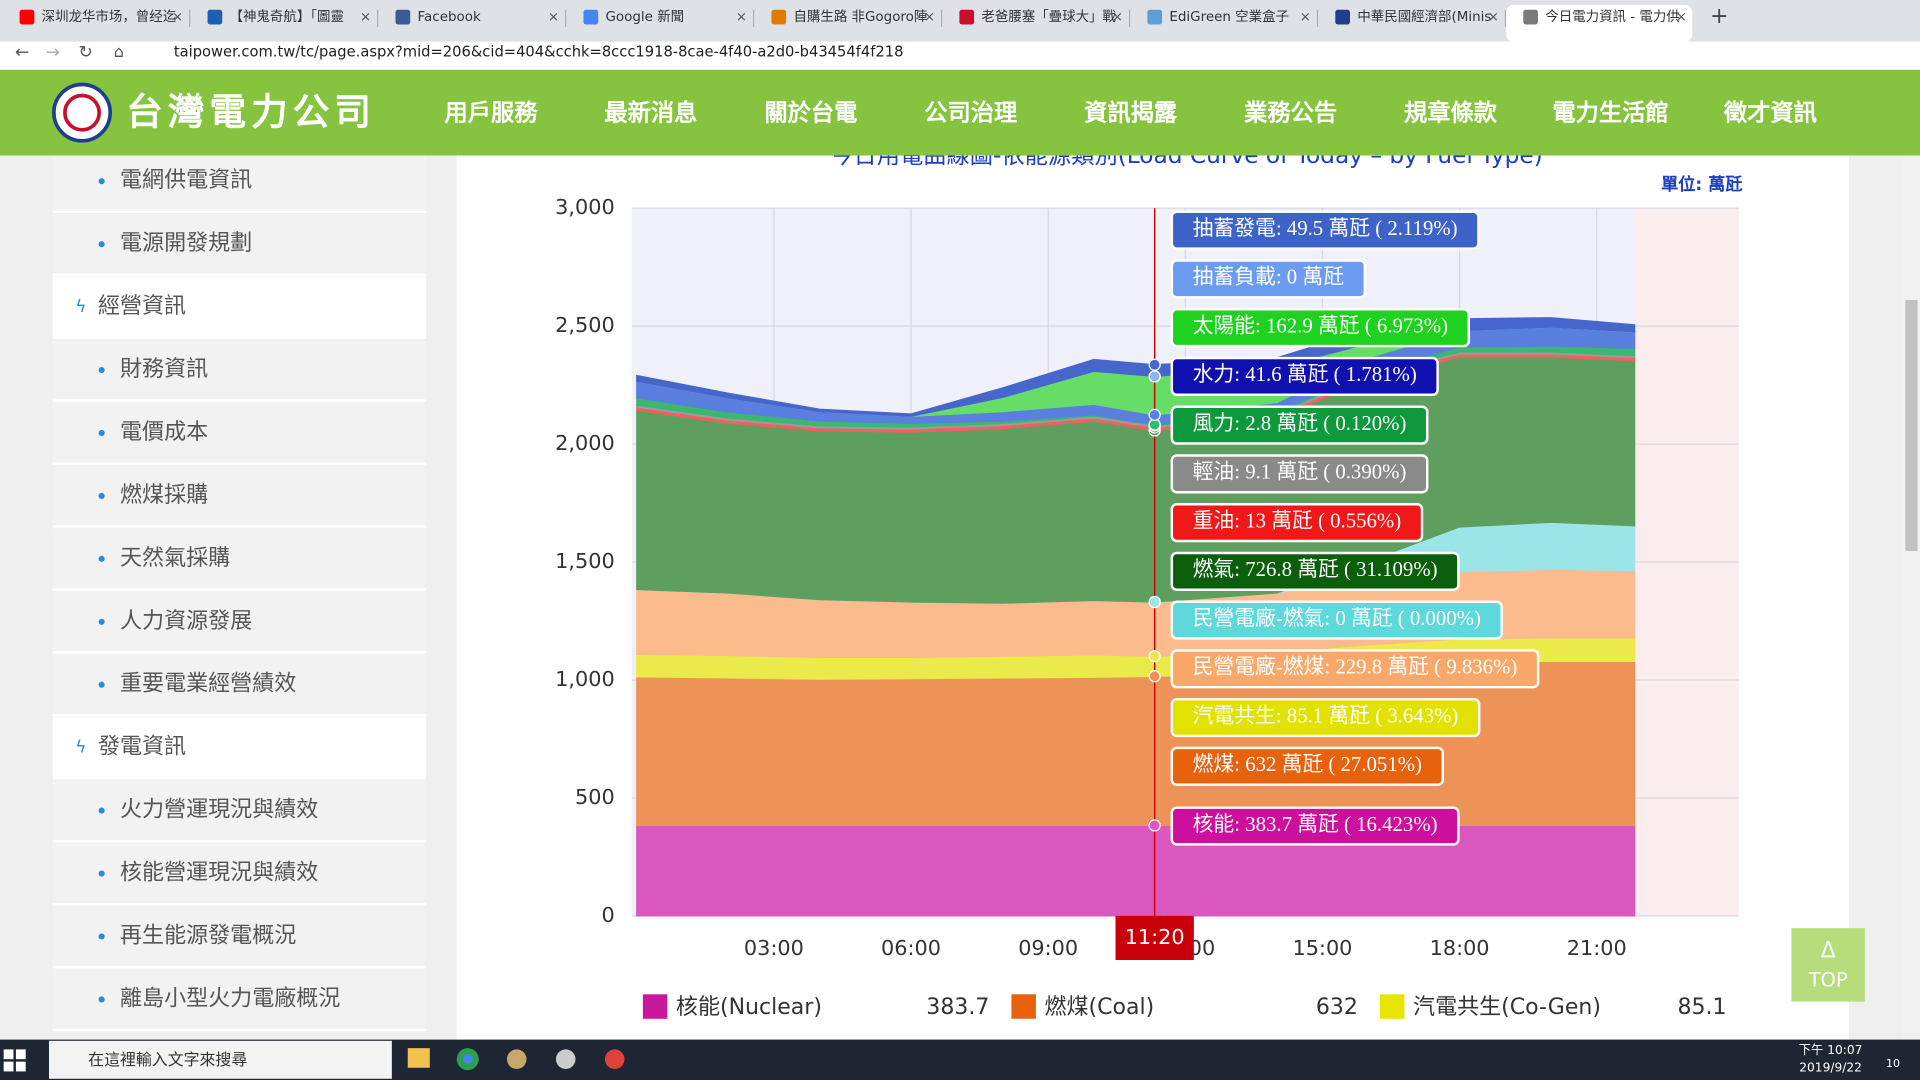 This screenshot has width=1920, height=1080. I want to click on y-tick-label: 2,500, so click(585, 325).